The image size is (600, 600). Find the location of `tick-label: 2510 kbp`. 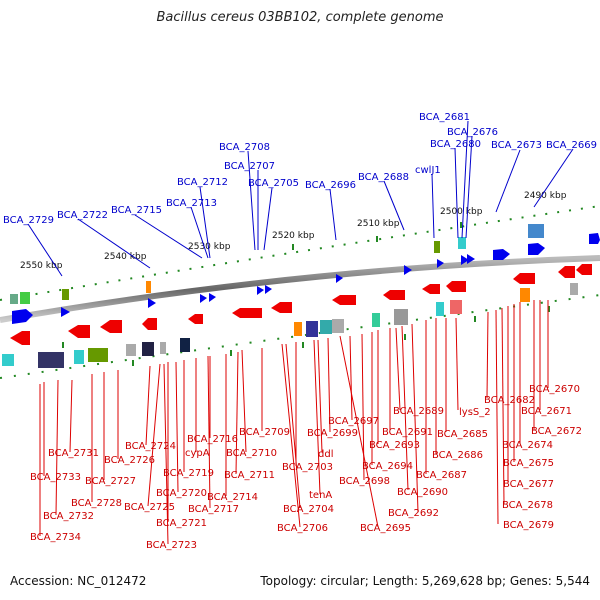

tick-label: 2510 kbp is located at coordinates (378, 224).